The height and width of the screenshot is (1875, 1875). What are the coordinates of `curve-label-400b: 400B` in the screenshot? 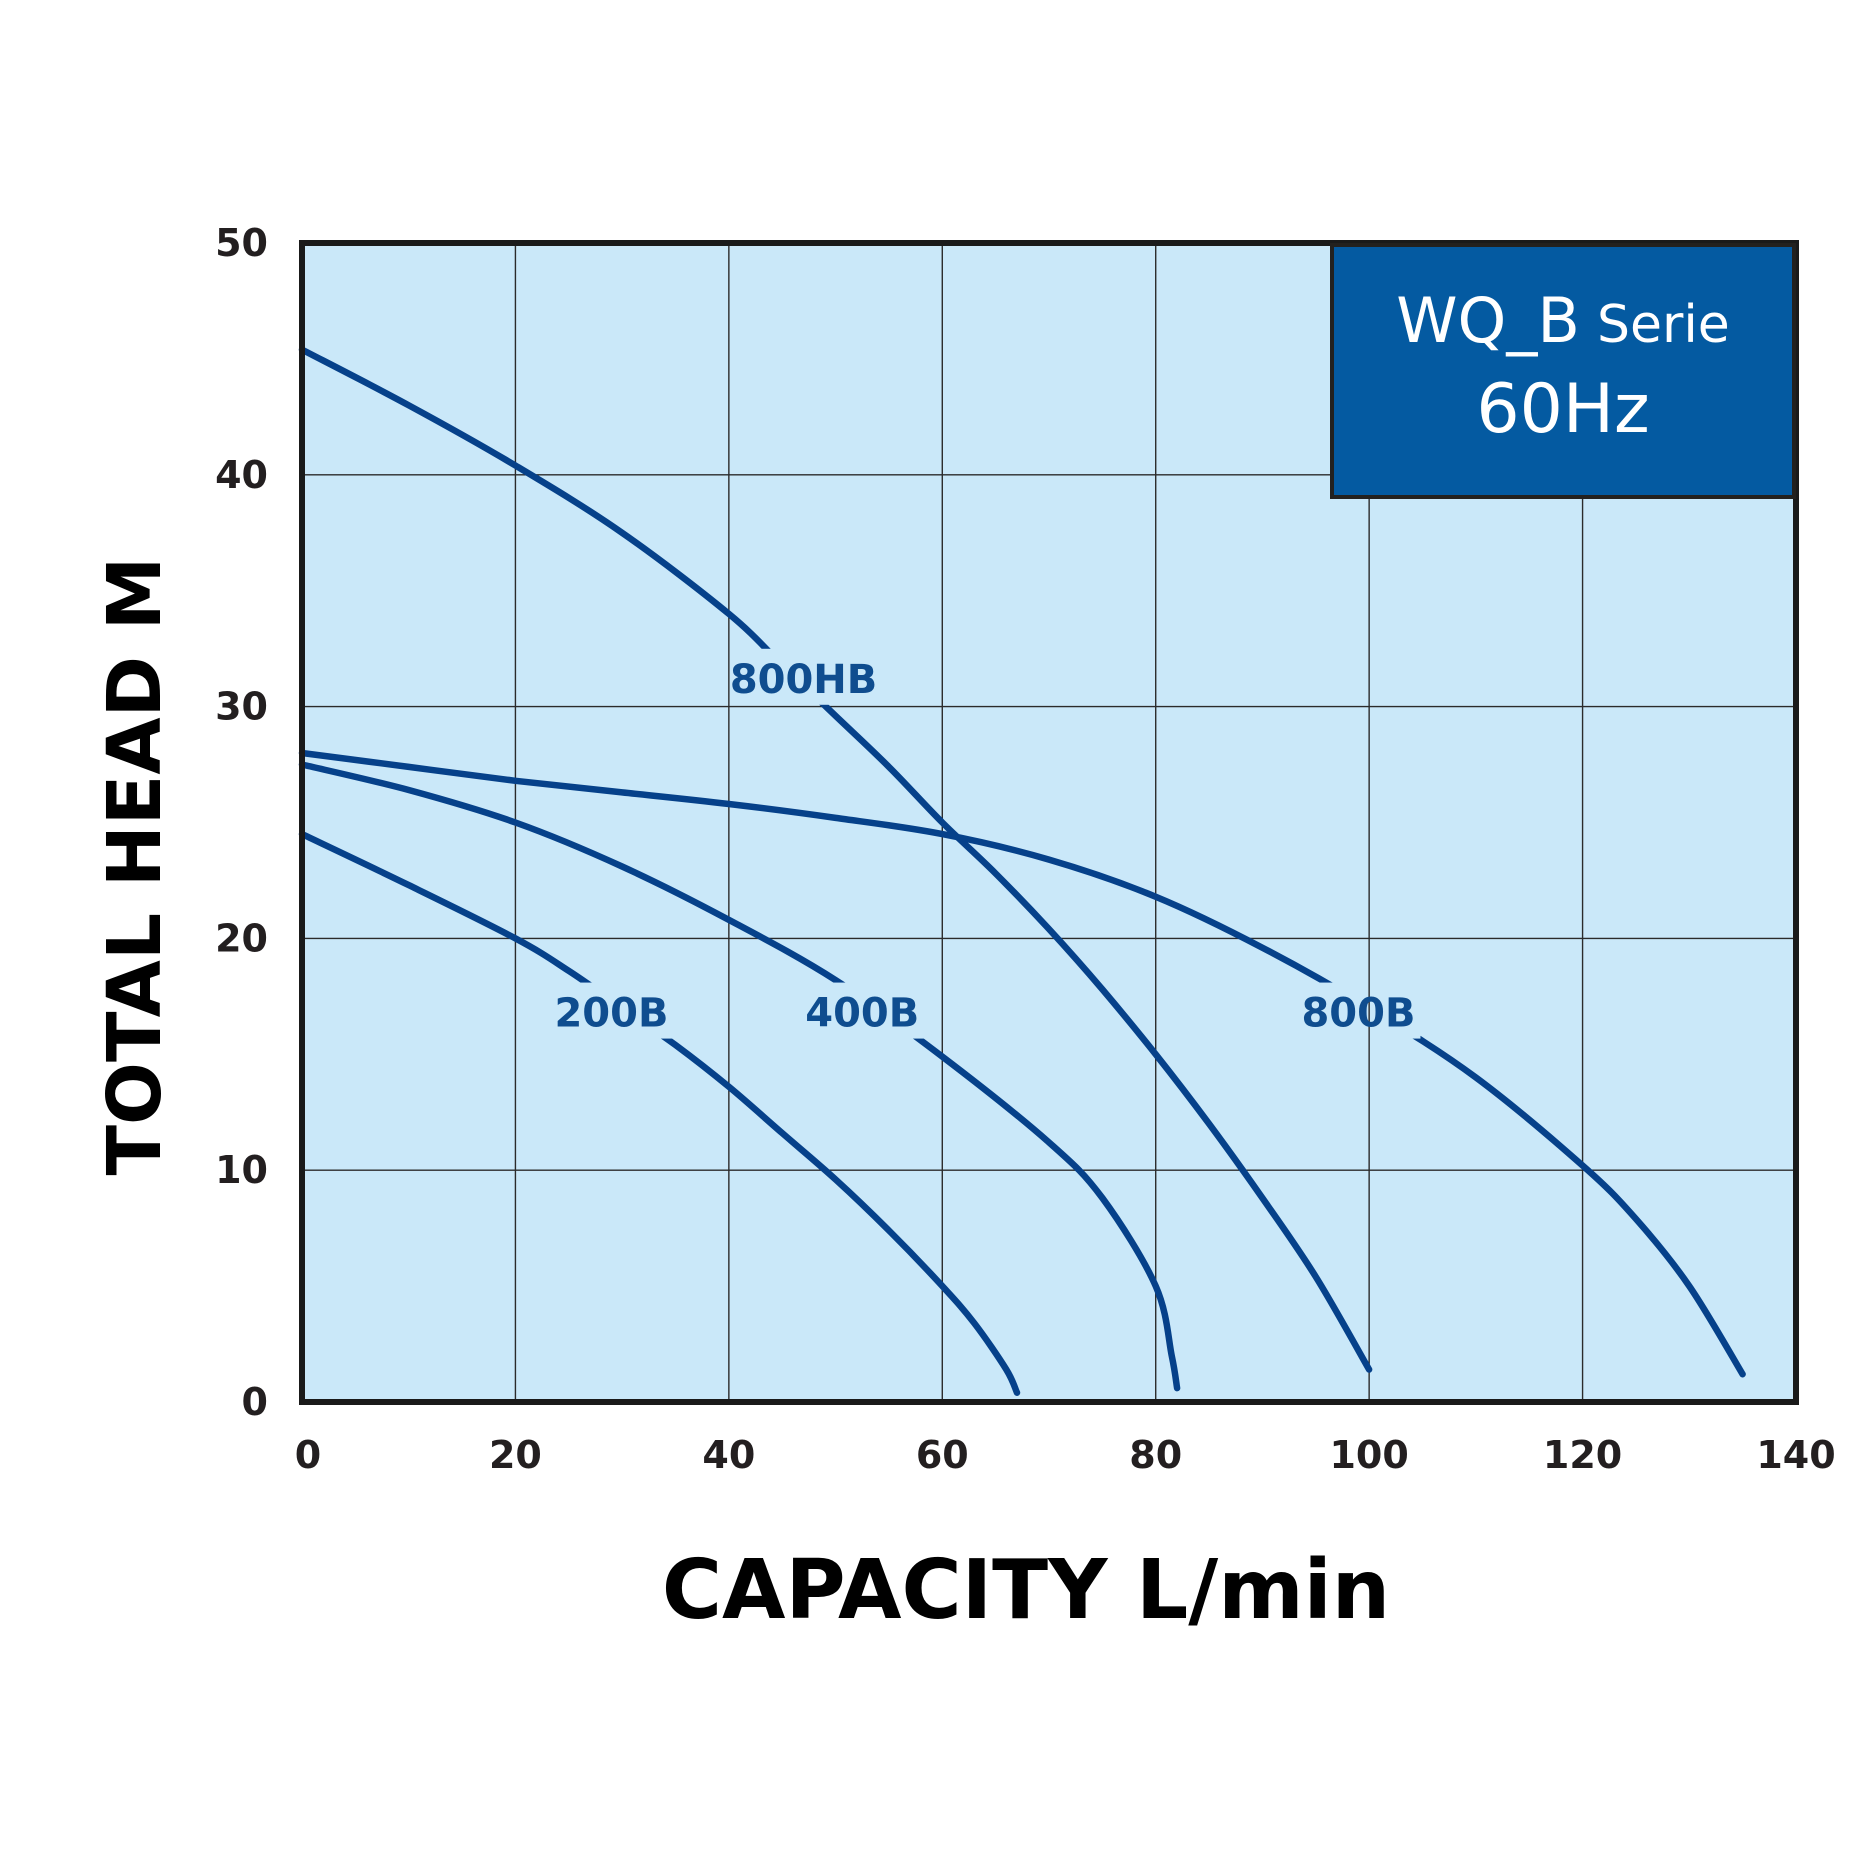 It's located at (862, 1014).